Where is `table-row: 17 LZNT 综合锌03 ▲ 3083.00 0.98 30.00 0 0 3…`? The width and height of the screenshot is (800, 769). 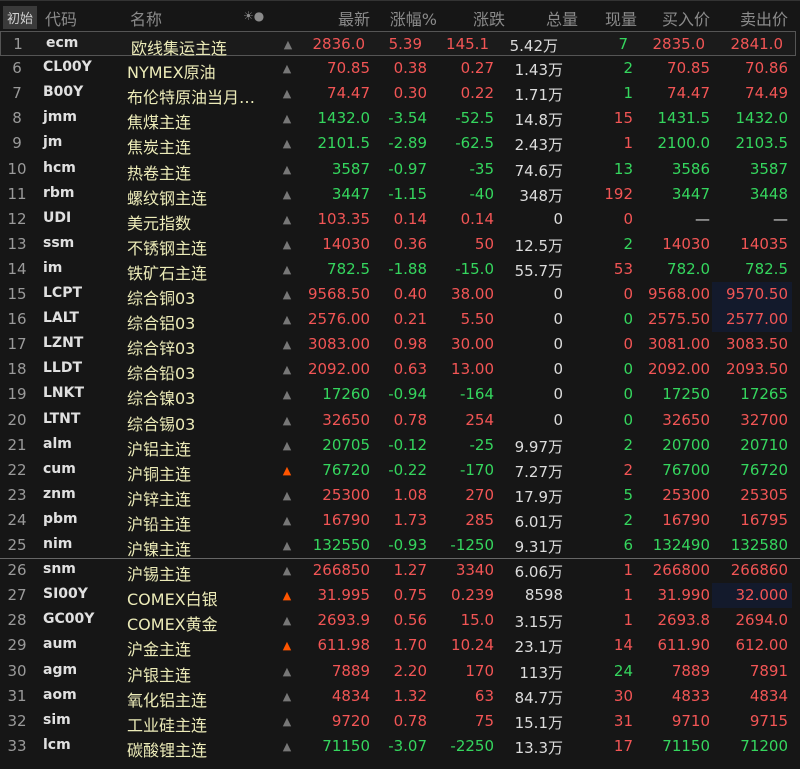
table-row: 17 LZNT 综合锌03 ▲ 3083.00 0.98 30.00 0 0 3… is located at coordinates (400, 345).